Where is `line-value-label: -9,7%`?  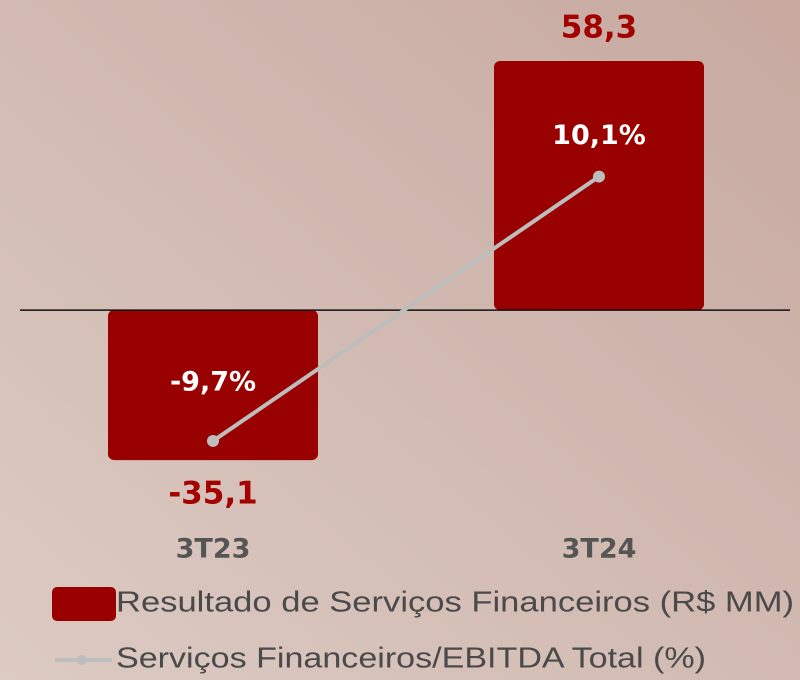 line-value-label: -9,7% is located at coordinates (213, 381).